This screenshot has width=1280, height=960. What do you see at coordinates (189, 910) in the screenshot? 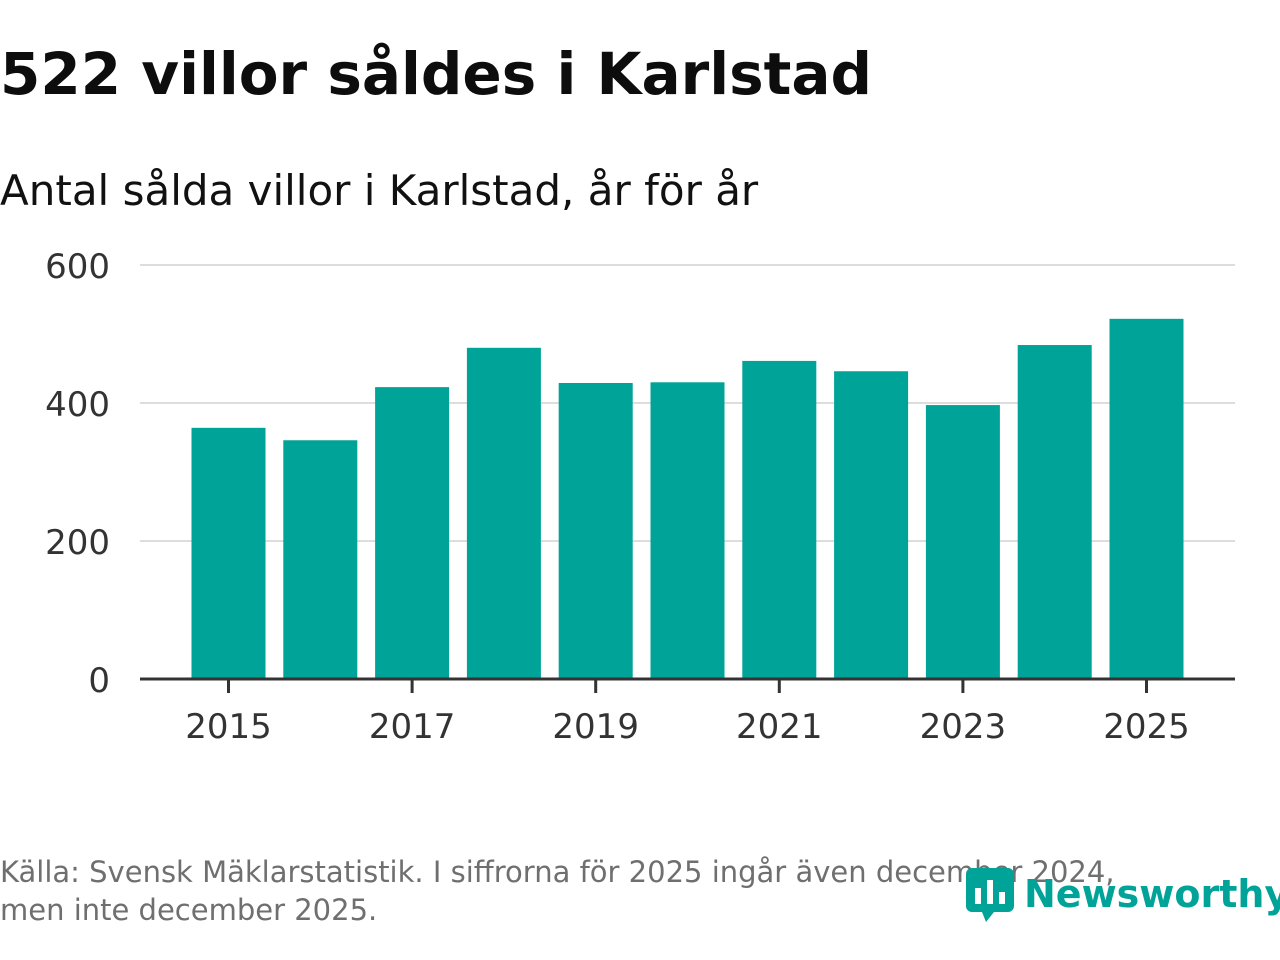
I see `source-note-line-2: men inte december 2025.` at bounding box center [189, 910].